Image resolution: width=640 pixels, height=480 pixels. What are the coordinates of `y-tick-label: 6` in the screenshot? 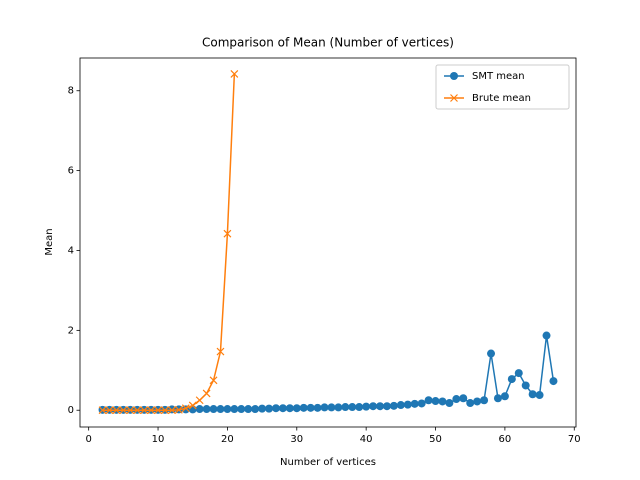 It's located at (71, 171).